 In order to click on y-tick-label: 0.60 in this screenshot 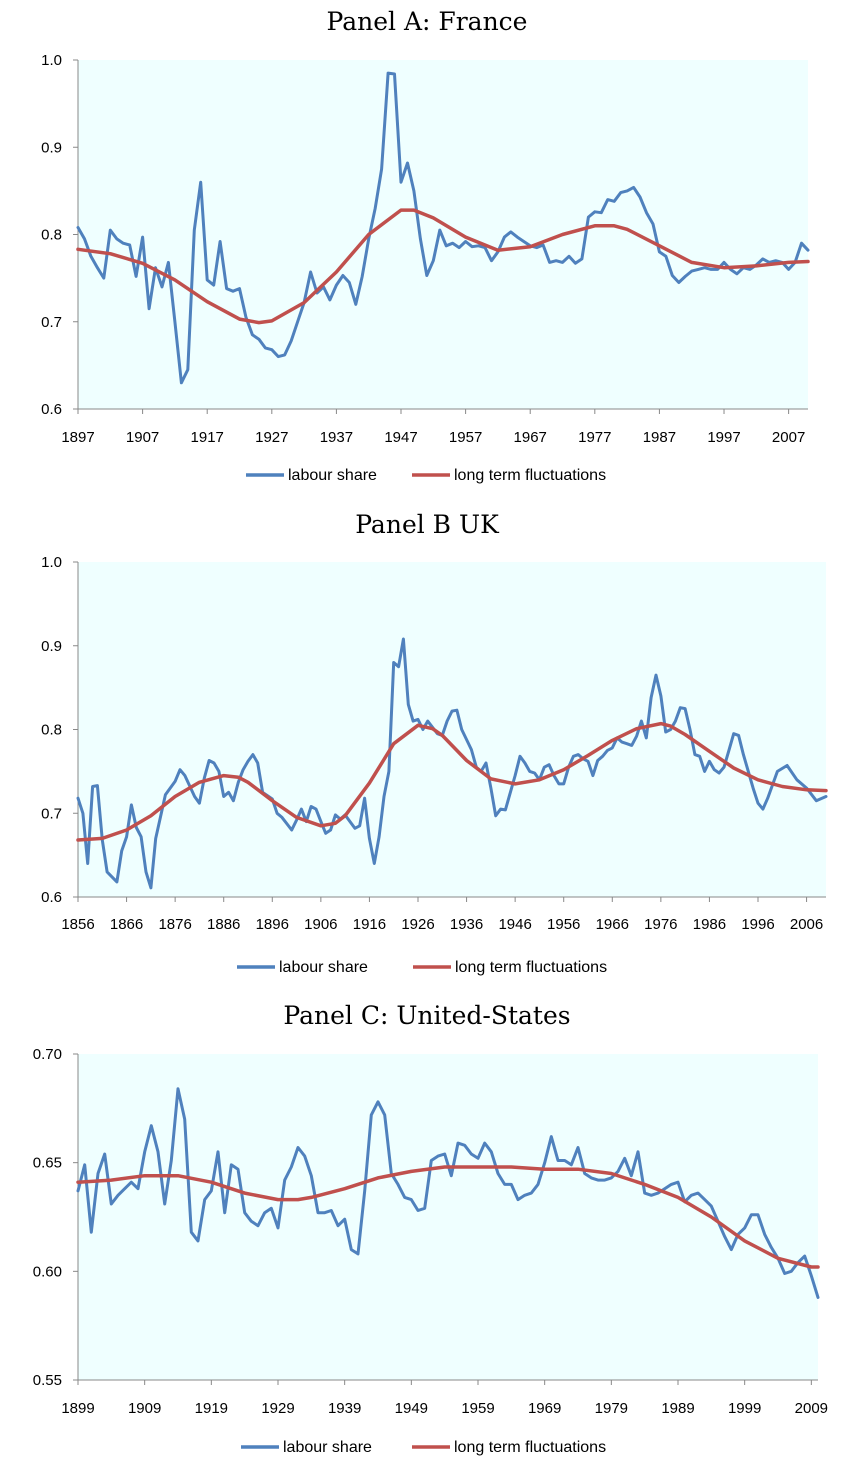, I will do `click(47, 1271)`.